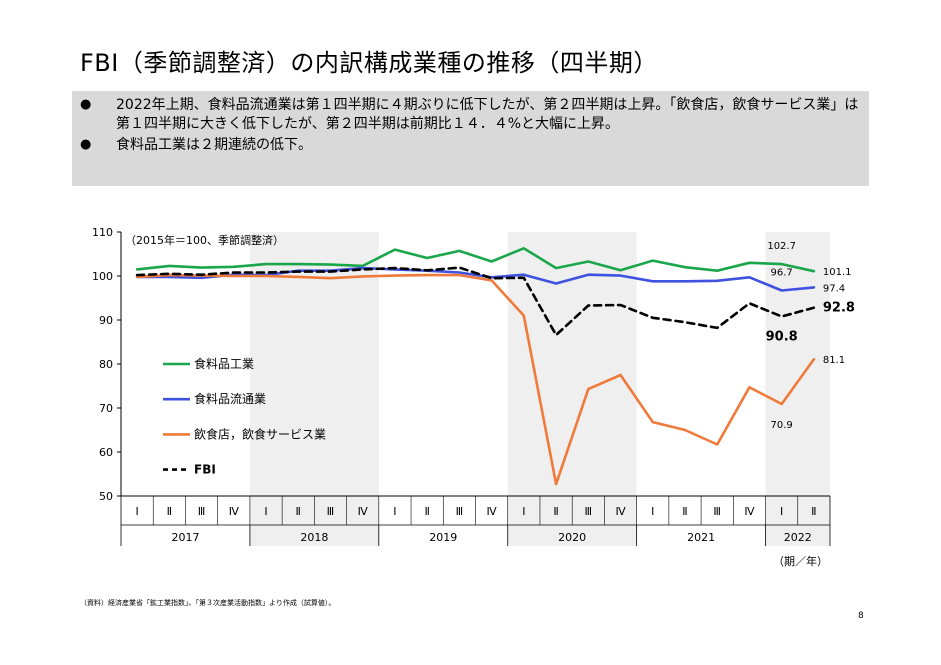  What do you see at coordinates (106, 408) in the screenshot?
I see `y-tick-label: 70` at bounding box center [106, 408].